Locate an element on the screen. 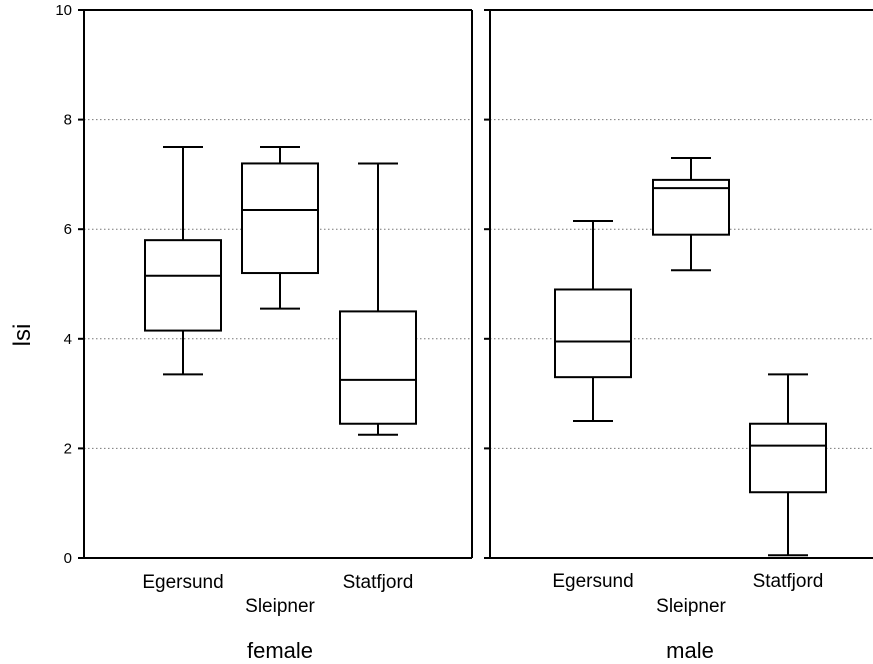 This screenshot has width=873, height=664. category-label-male-Egersund: Egersund is located at coordinates (592, 581).